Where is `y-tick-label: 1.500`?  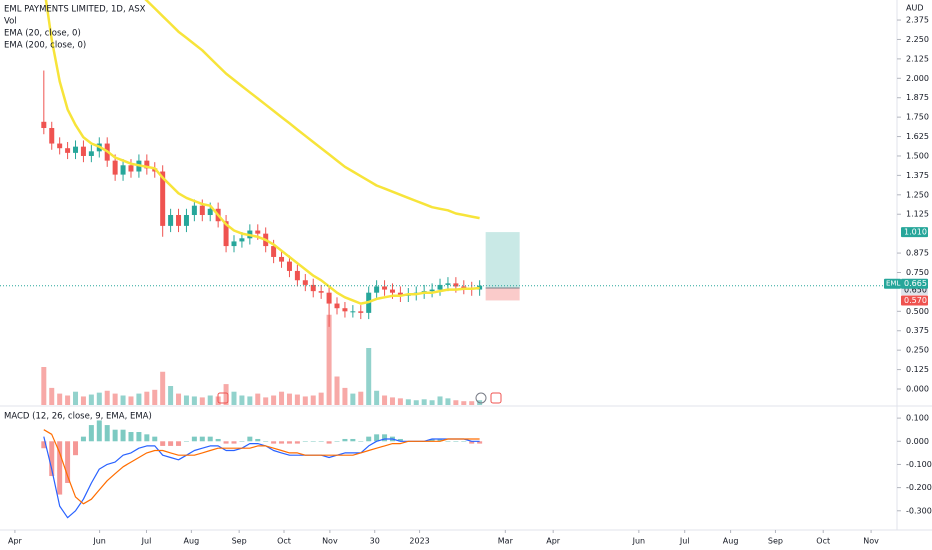
y-tick-label: 1.500 is located at coordinates (917, 155).